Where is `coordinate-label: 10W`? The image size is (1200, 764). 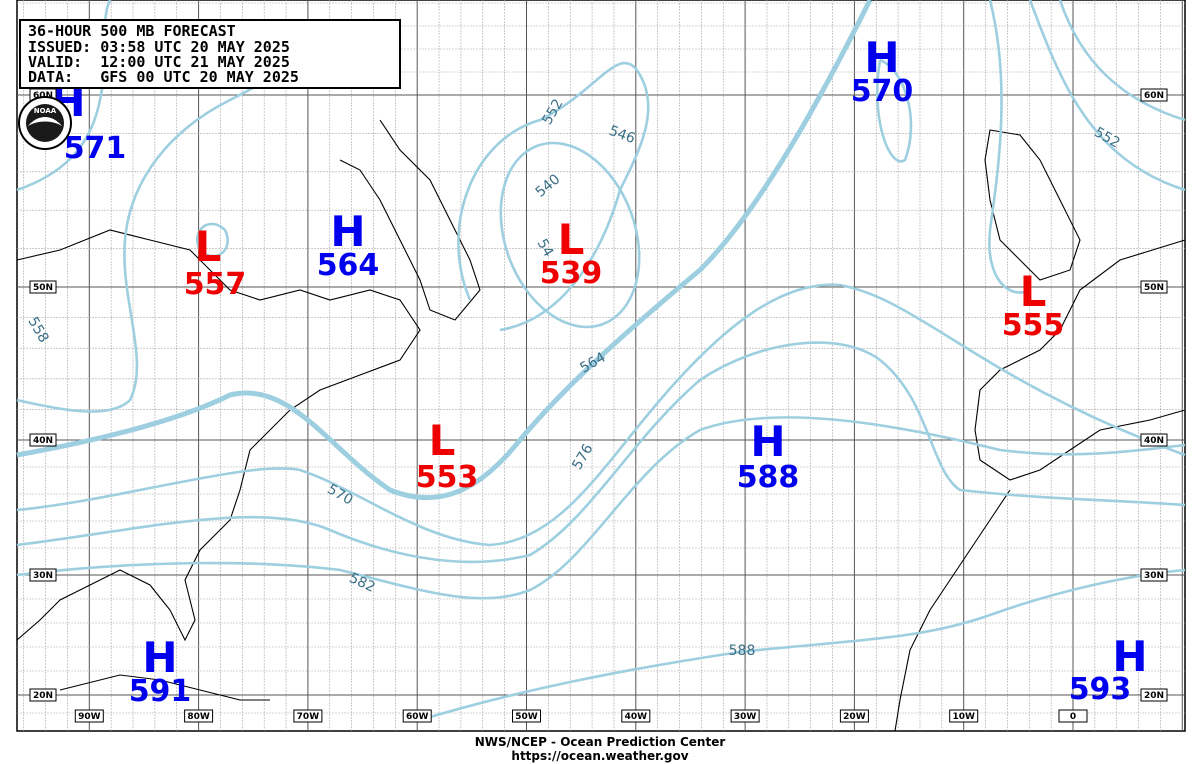 coordinate-label: 10W is located at coordinates (963, 717).